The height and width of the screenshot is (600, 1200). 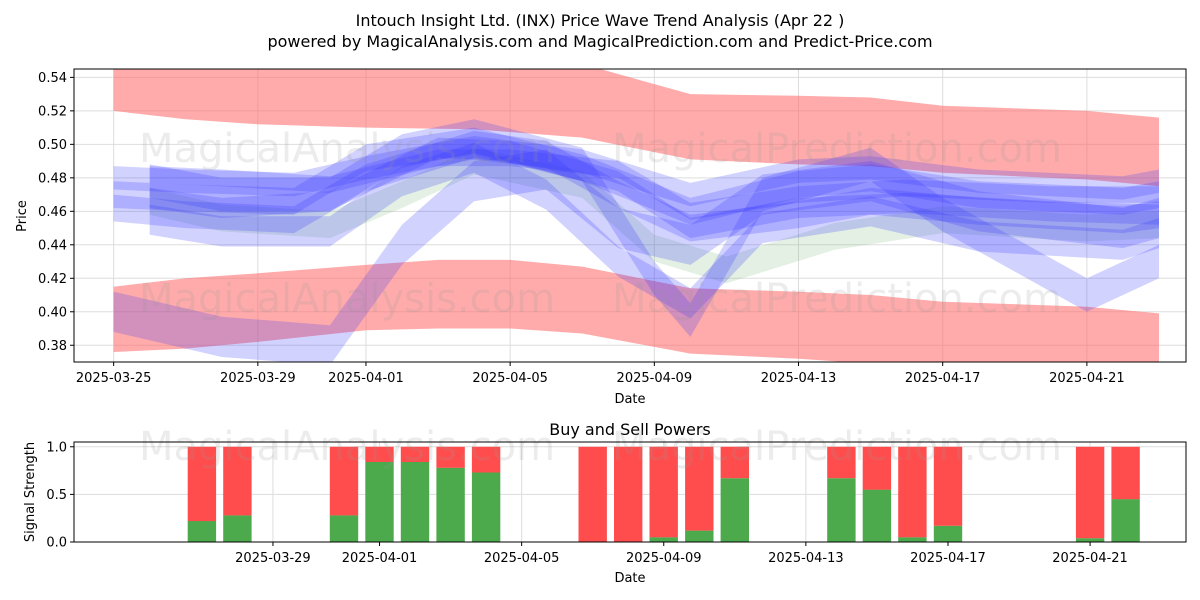 What do you see at coordinates (347, 299) in the screenshot?
I see `watermark-left-2: MagicalAnalysis.com` at bounding box center [347, 299].